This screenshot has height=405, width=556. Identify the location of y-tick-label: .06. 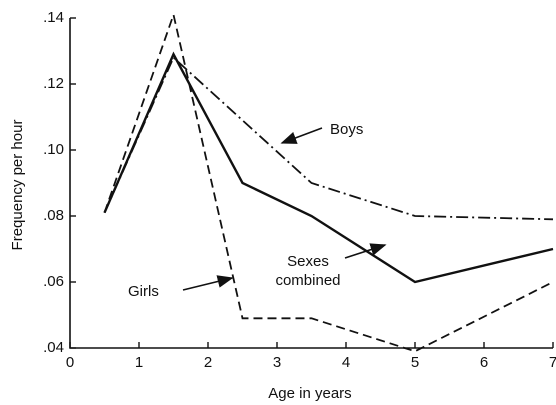
(53, 281).